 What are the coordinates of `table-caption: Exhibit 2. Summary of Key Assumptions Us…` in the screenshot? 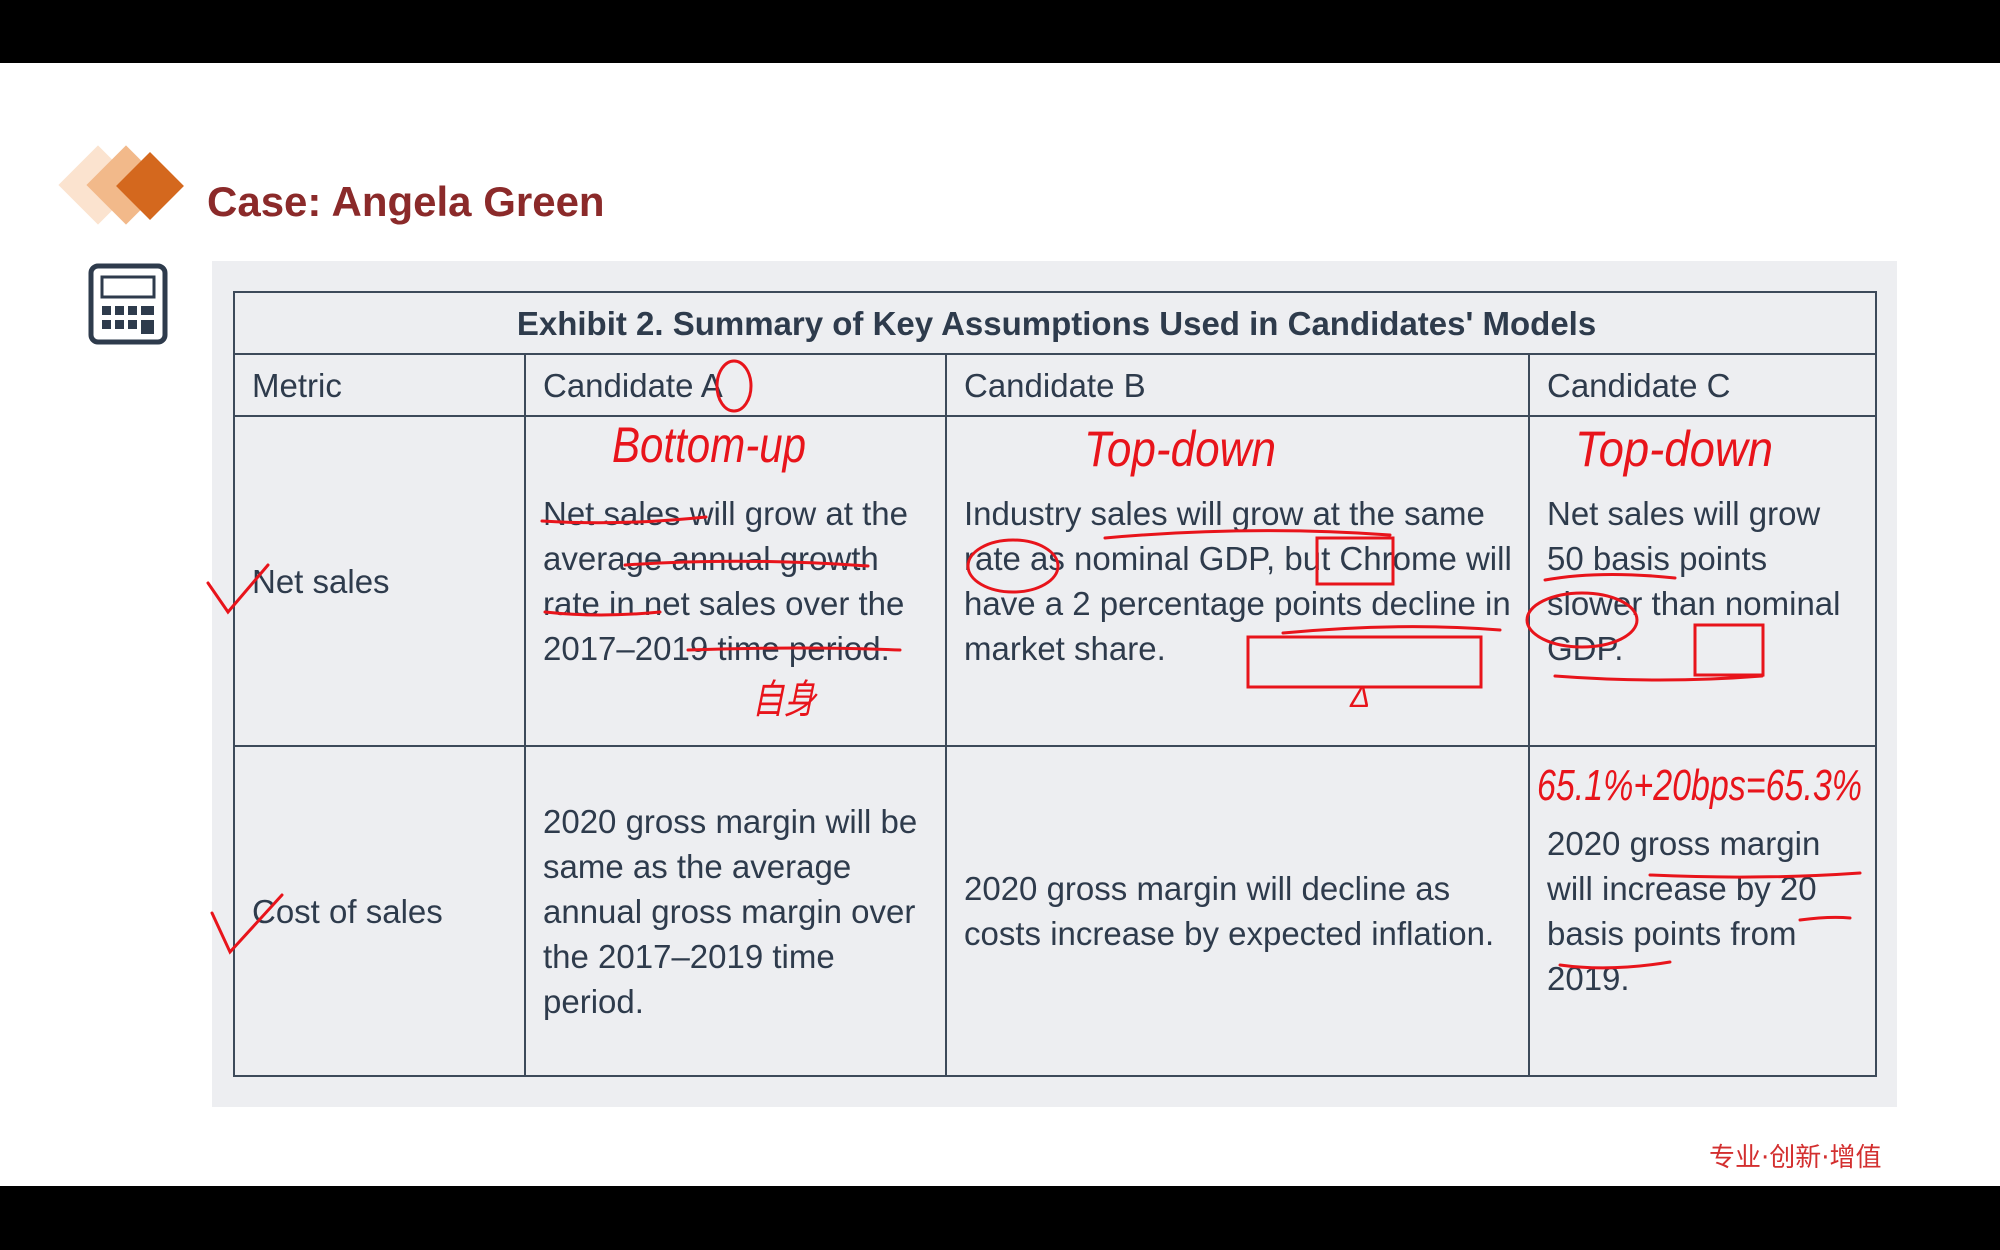 It's located at (1055, 323).